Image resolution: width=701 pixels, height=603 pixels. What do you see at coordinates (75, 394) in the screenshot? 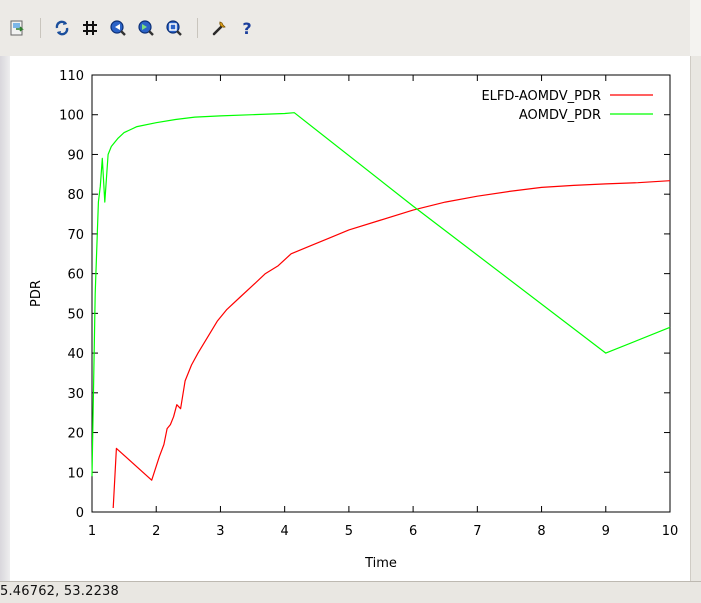
I see `y-tick-label: 30` at bounding box center [75, 394].